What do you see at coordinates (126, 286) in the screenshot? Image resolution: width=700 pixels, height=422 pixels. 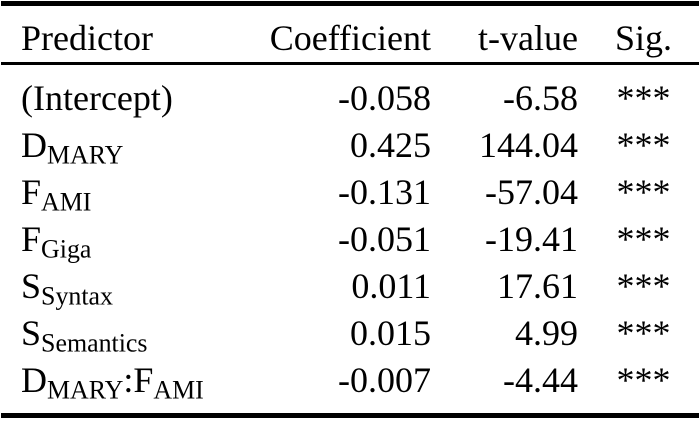 I see `predictor-cell: SSyntax` at bounding box center [126, 286].